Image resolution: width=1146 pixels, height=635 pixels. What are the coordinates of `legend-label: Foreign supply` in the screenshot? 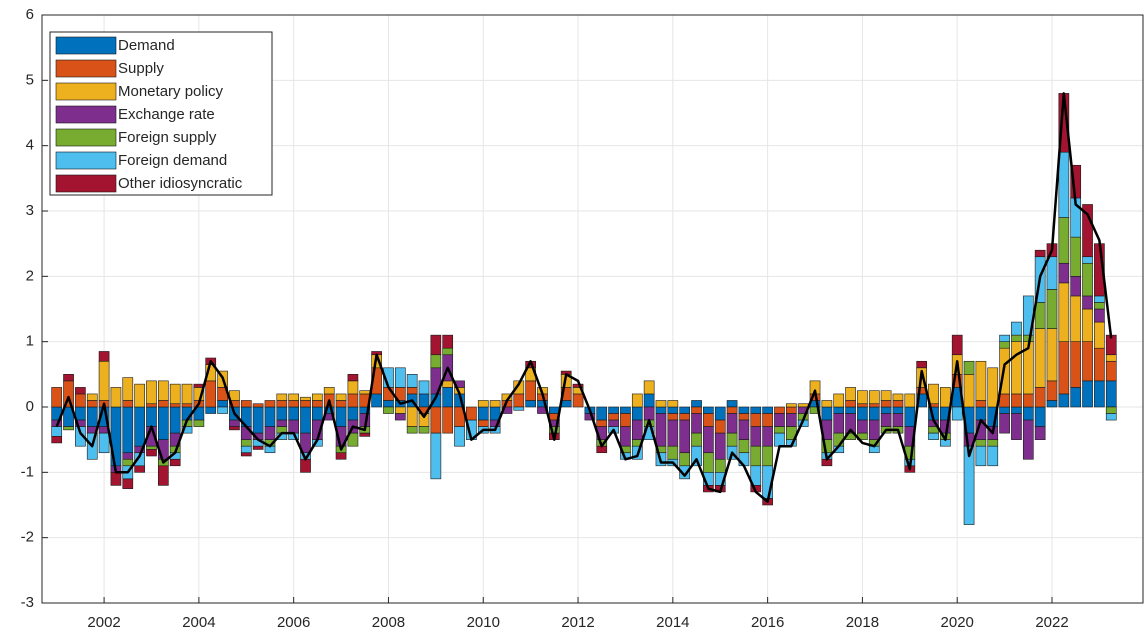 It's located at (167, 137).